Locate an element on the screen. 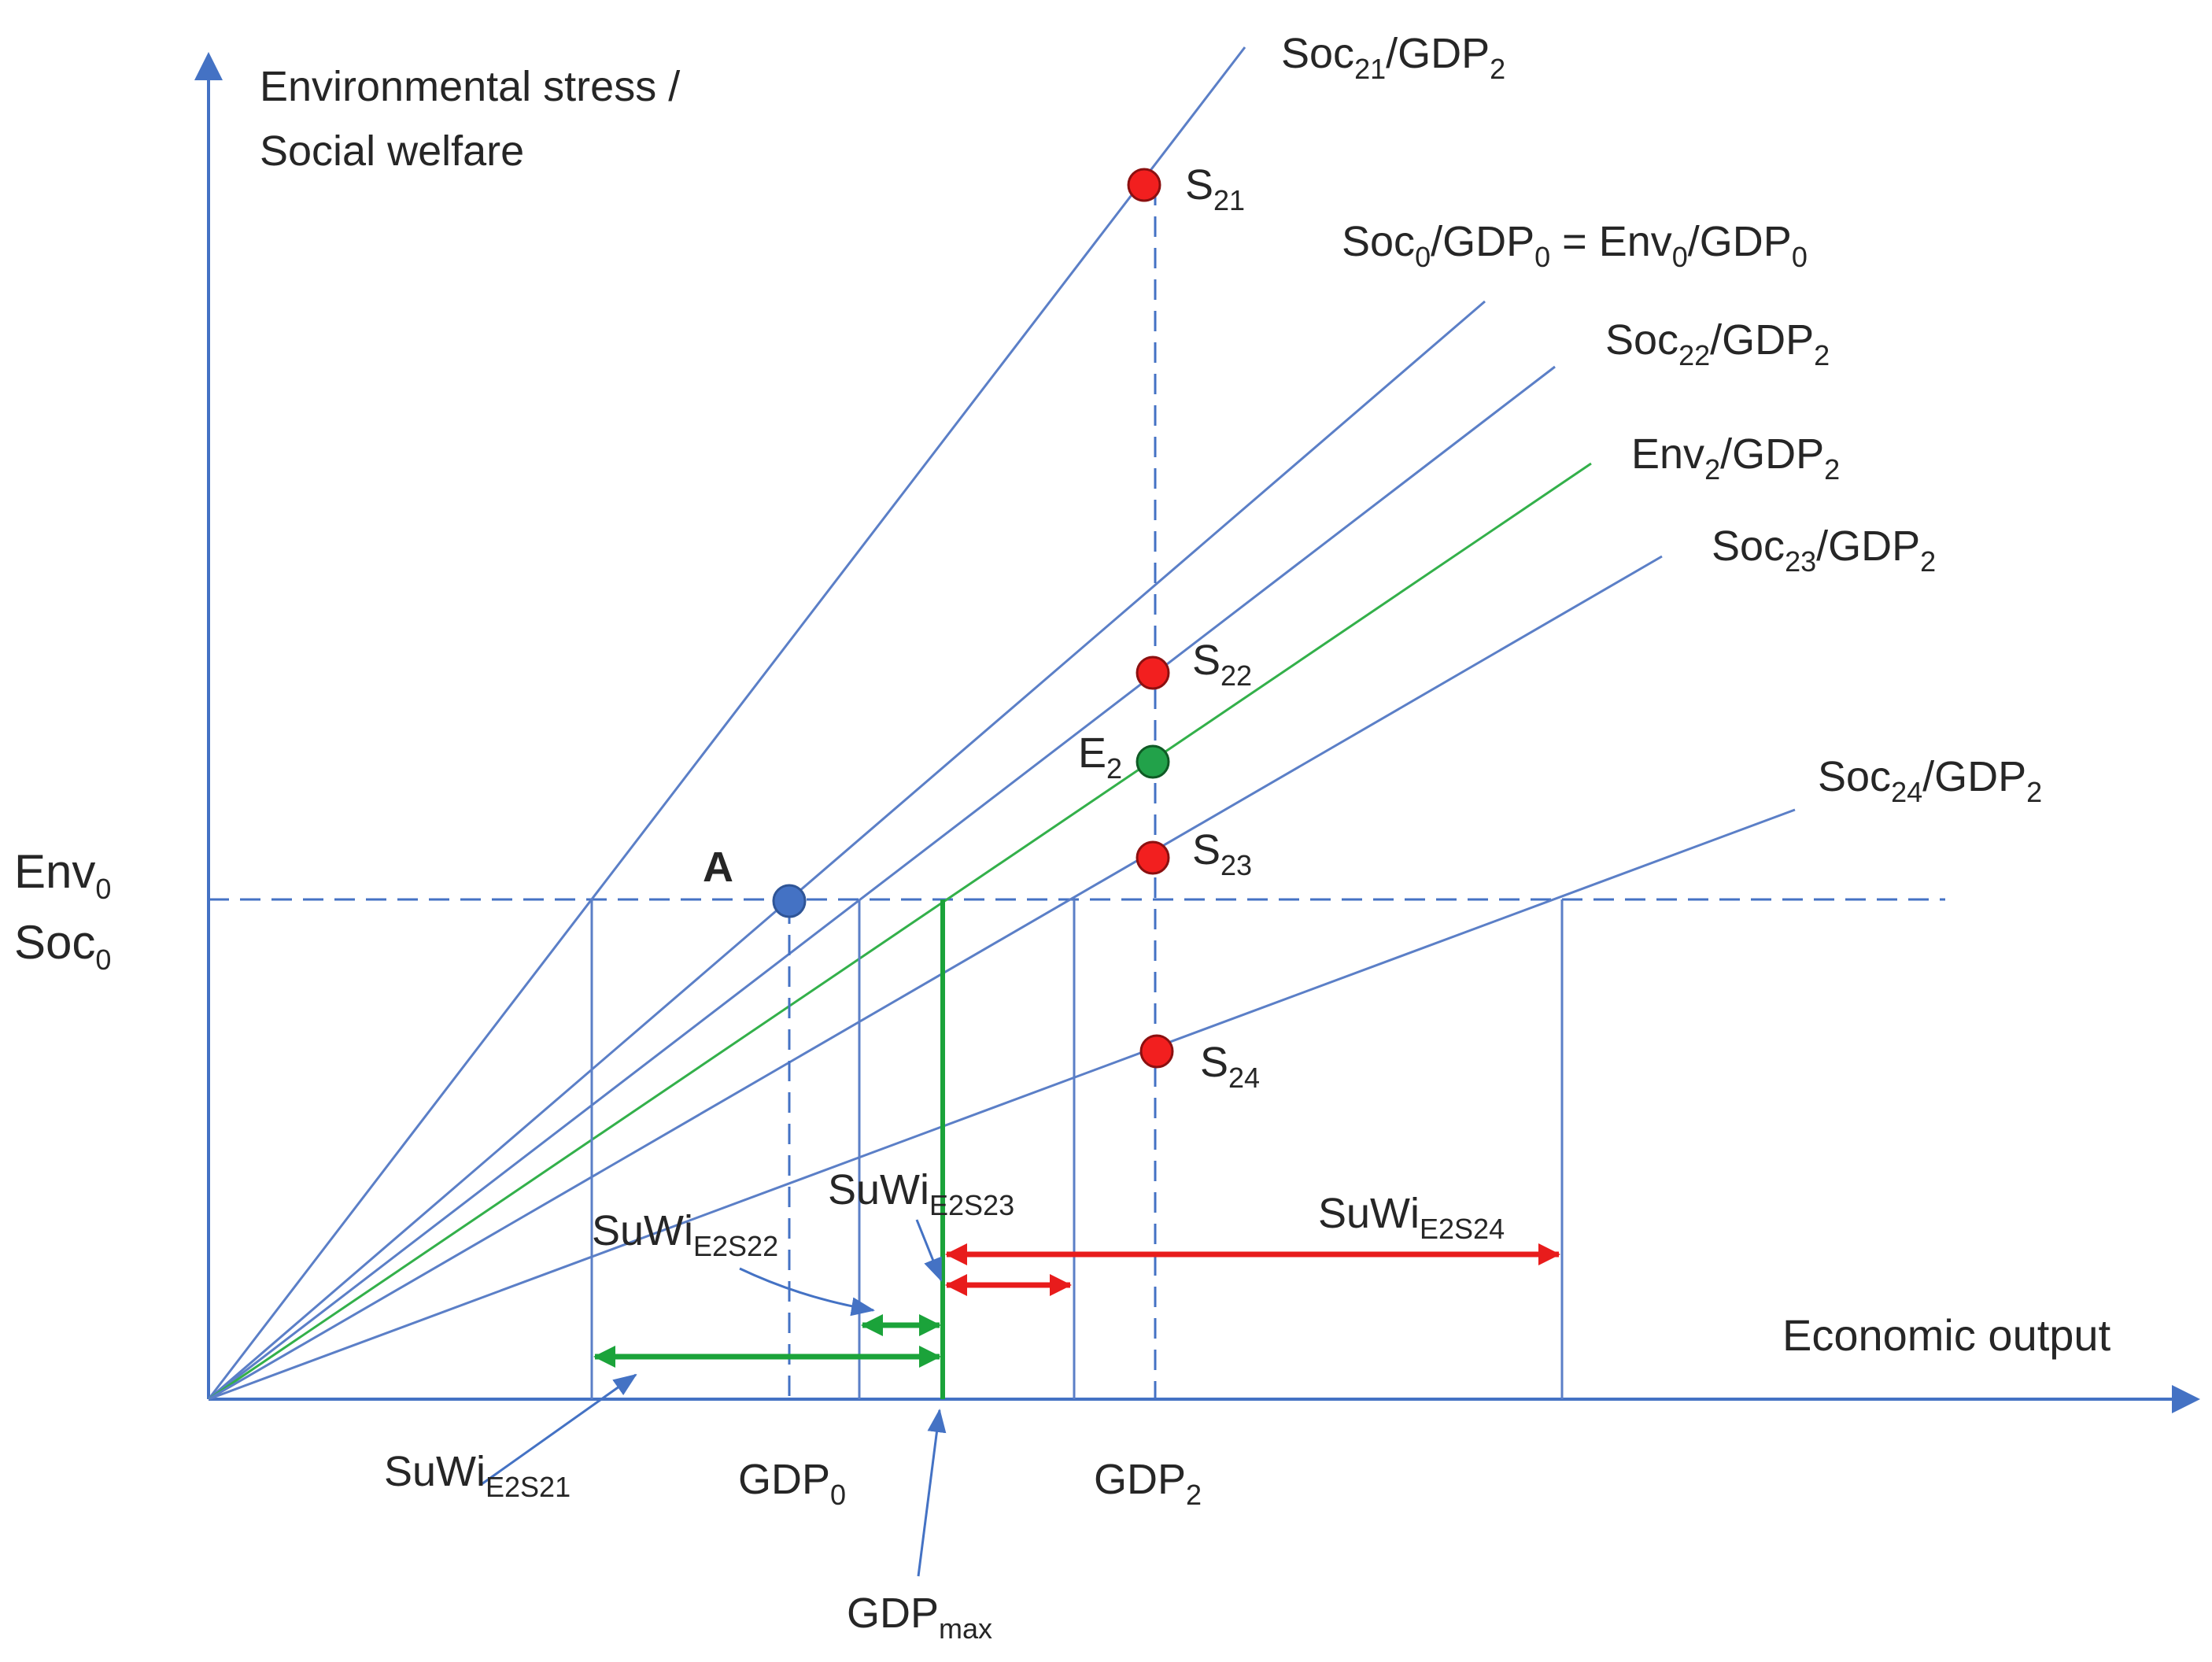 The image size is (2212, 1662). soc0-label: Soc0 is located at coordinates (62, 946).